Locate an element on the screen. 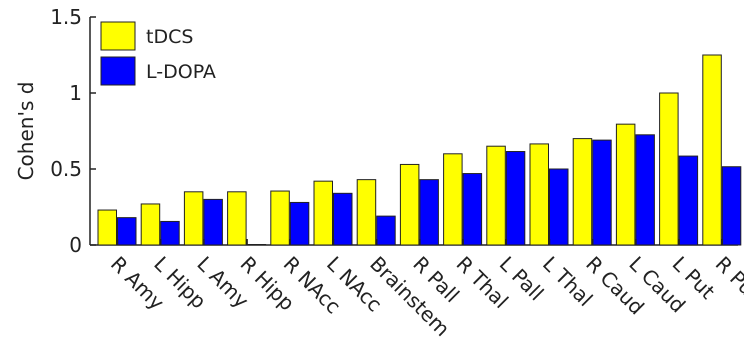  legend-swatch-ldopa is located at coordinates (118, 71).